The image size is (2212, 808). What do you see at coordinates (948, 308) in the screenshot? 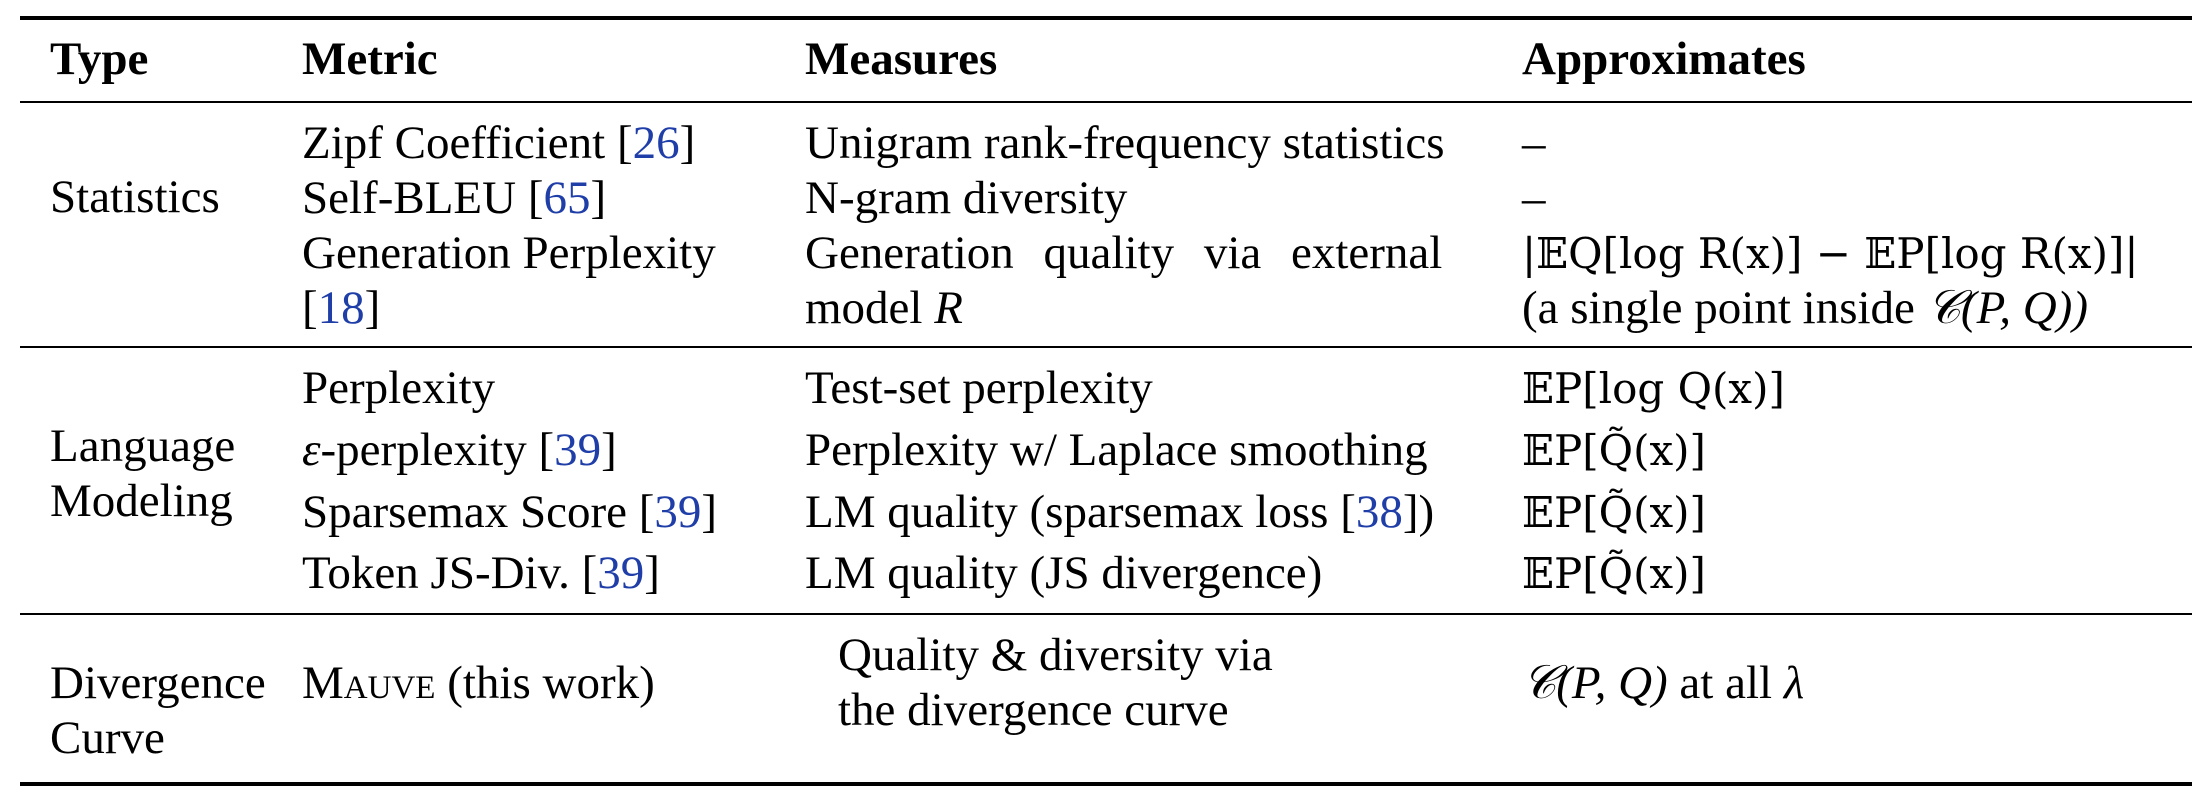
I see `math-symbol: R` at bounding box center [948, 308].